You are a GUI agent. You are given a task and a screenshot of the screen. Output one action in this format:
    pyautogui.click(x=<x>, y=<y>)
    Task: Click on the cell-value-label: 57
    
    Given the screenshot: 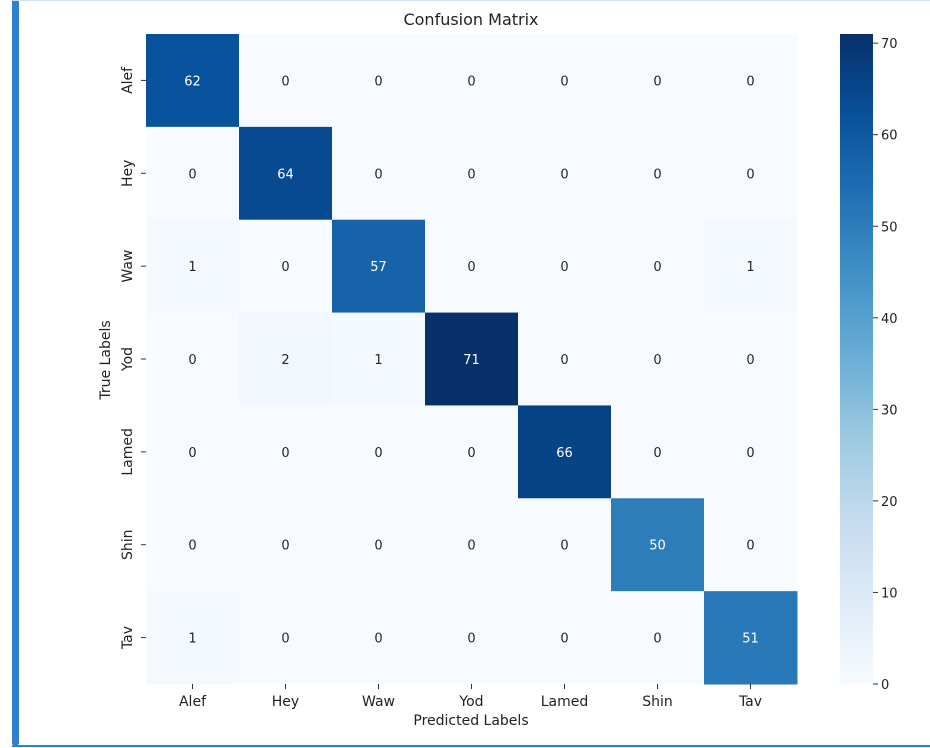 What is the action you would take?
    pyautogui.click(x=378, y=267)
    